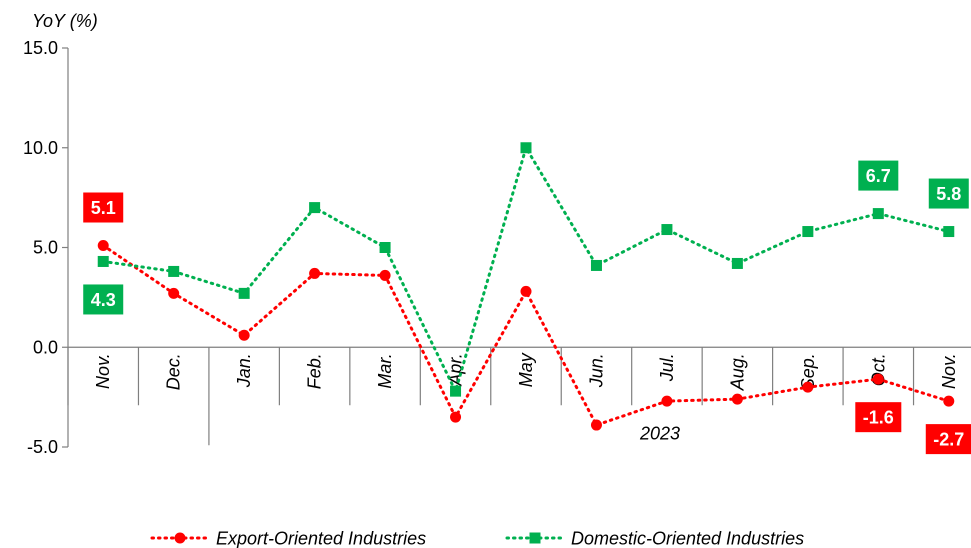  What do you see at coordinates (174, 371) in the screenshot?
I see `x-tick-label: Dec.` at bounding box center [174, 371].